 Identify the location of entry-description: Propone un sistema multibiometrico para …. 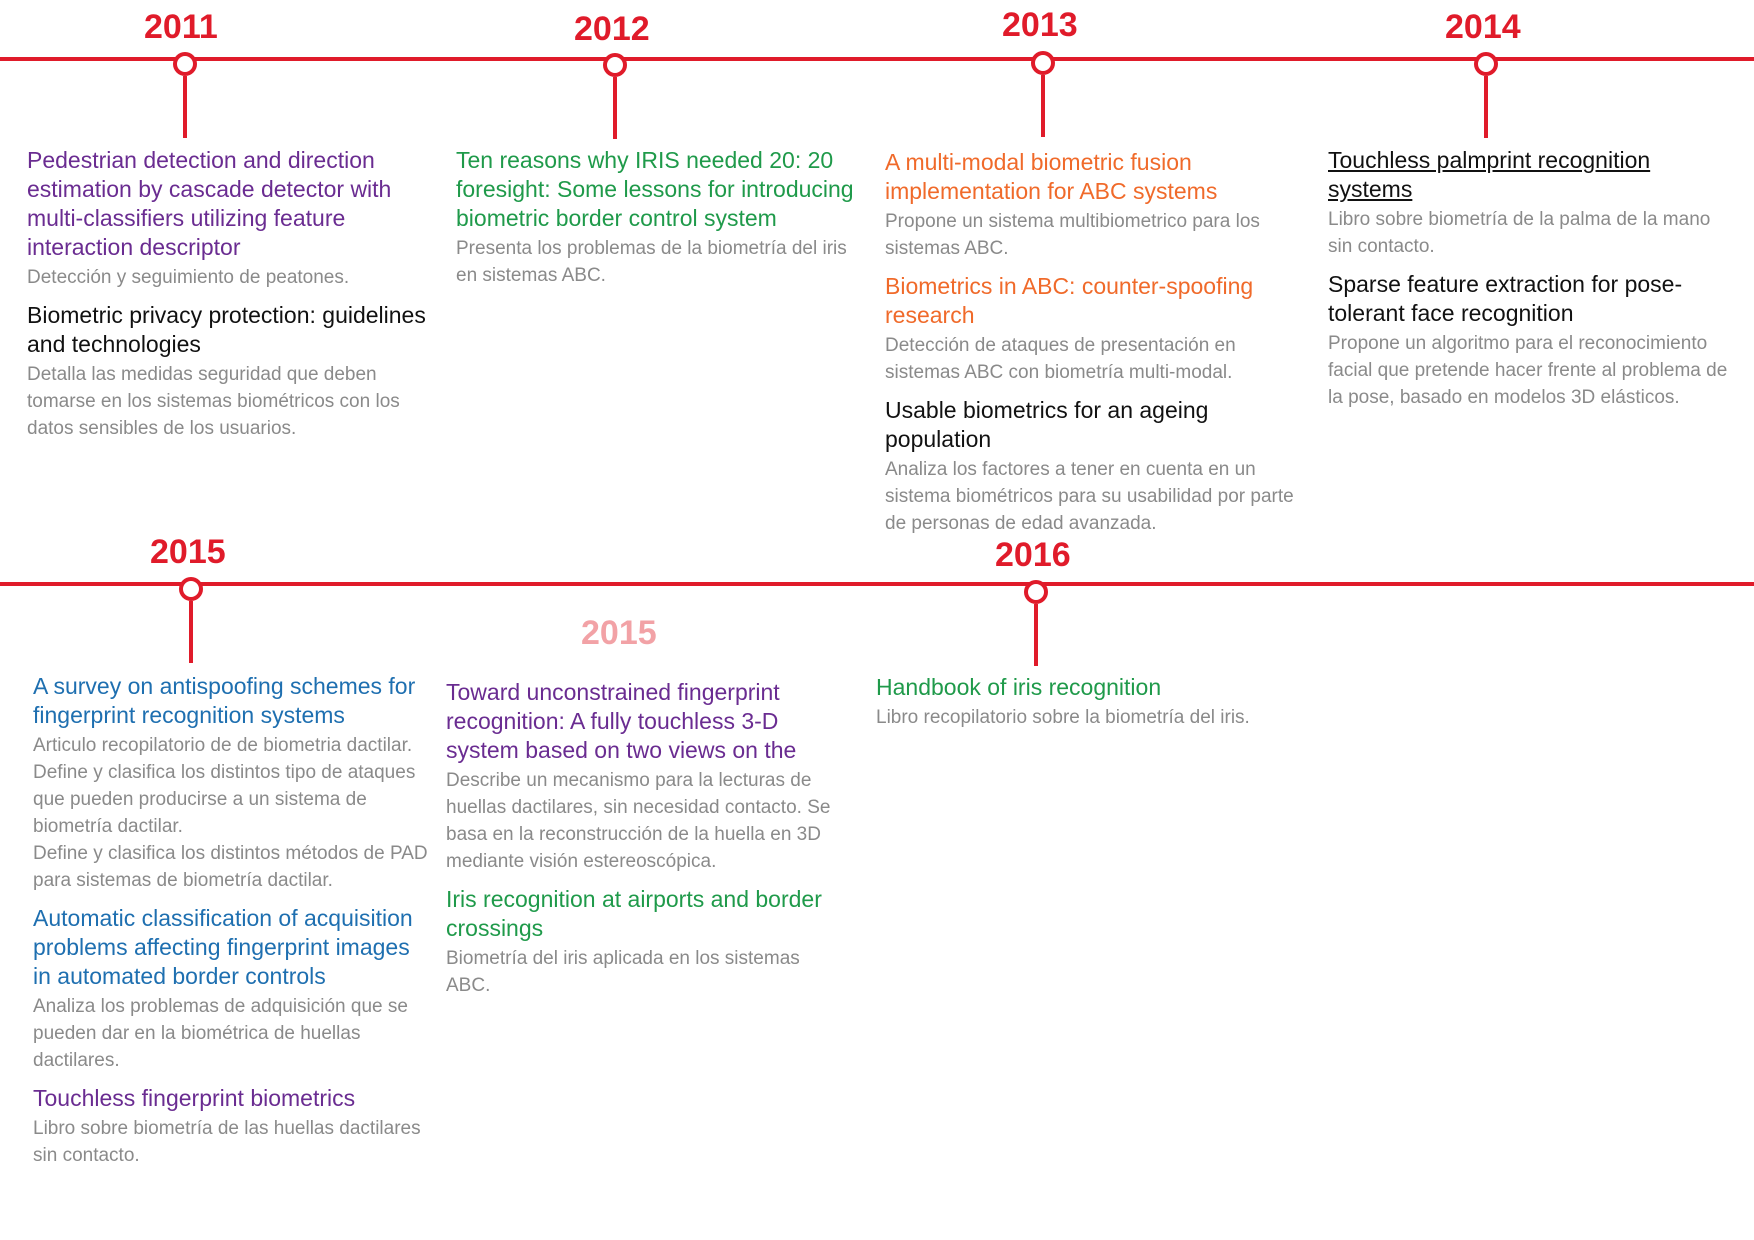
(1095, 235).